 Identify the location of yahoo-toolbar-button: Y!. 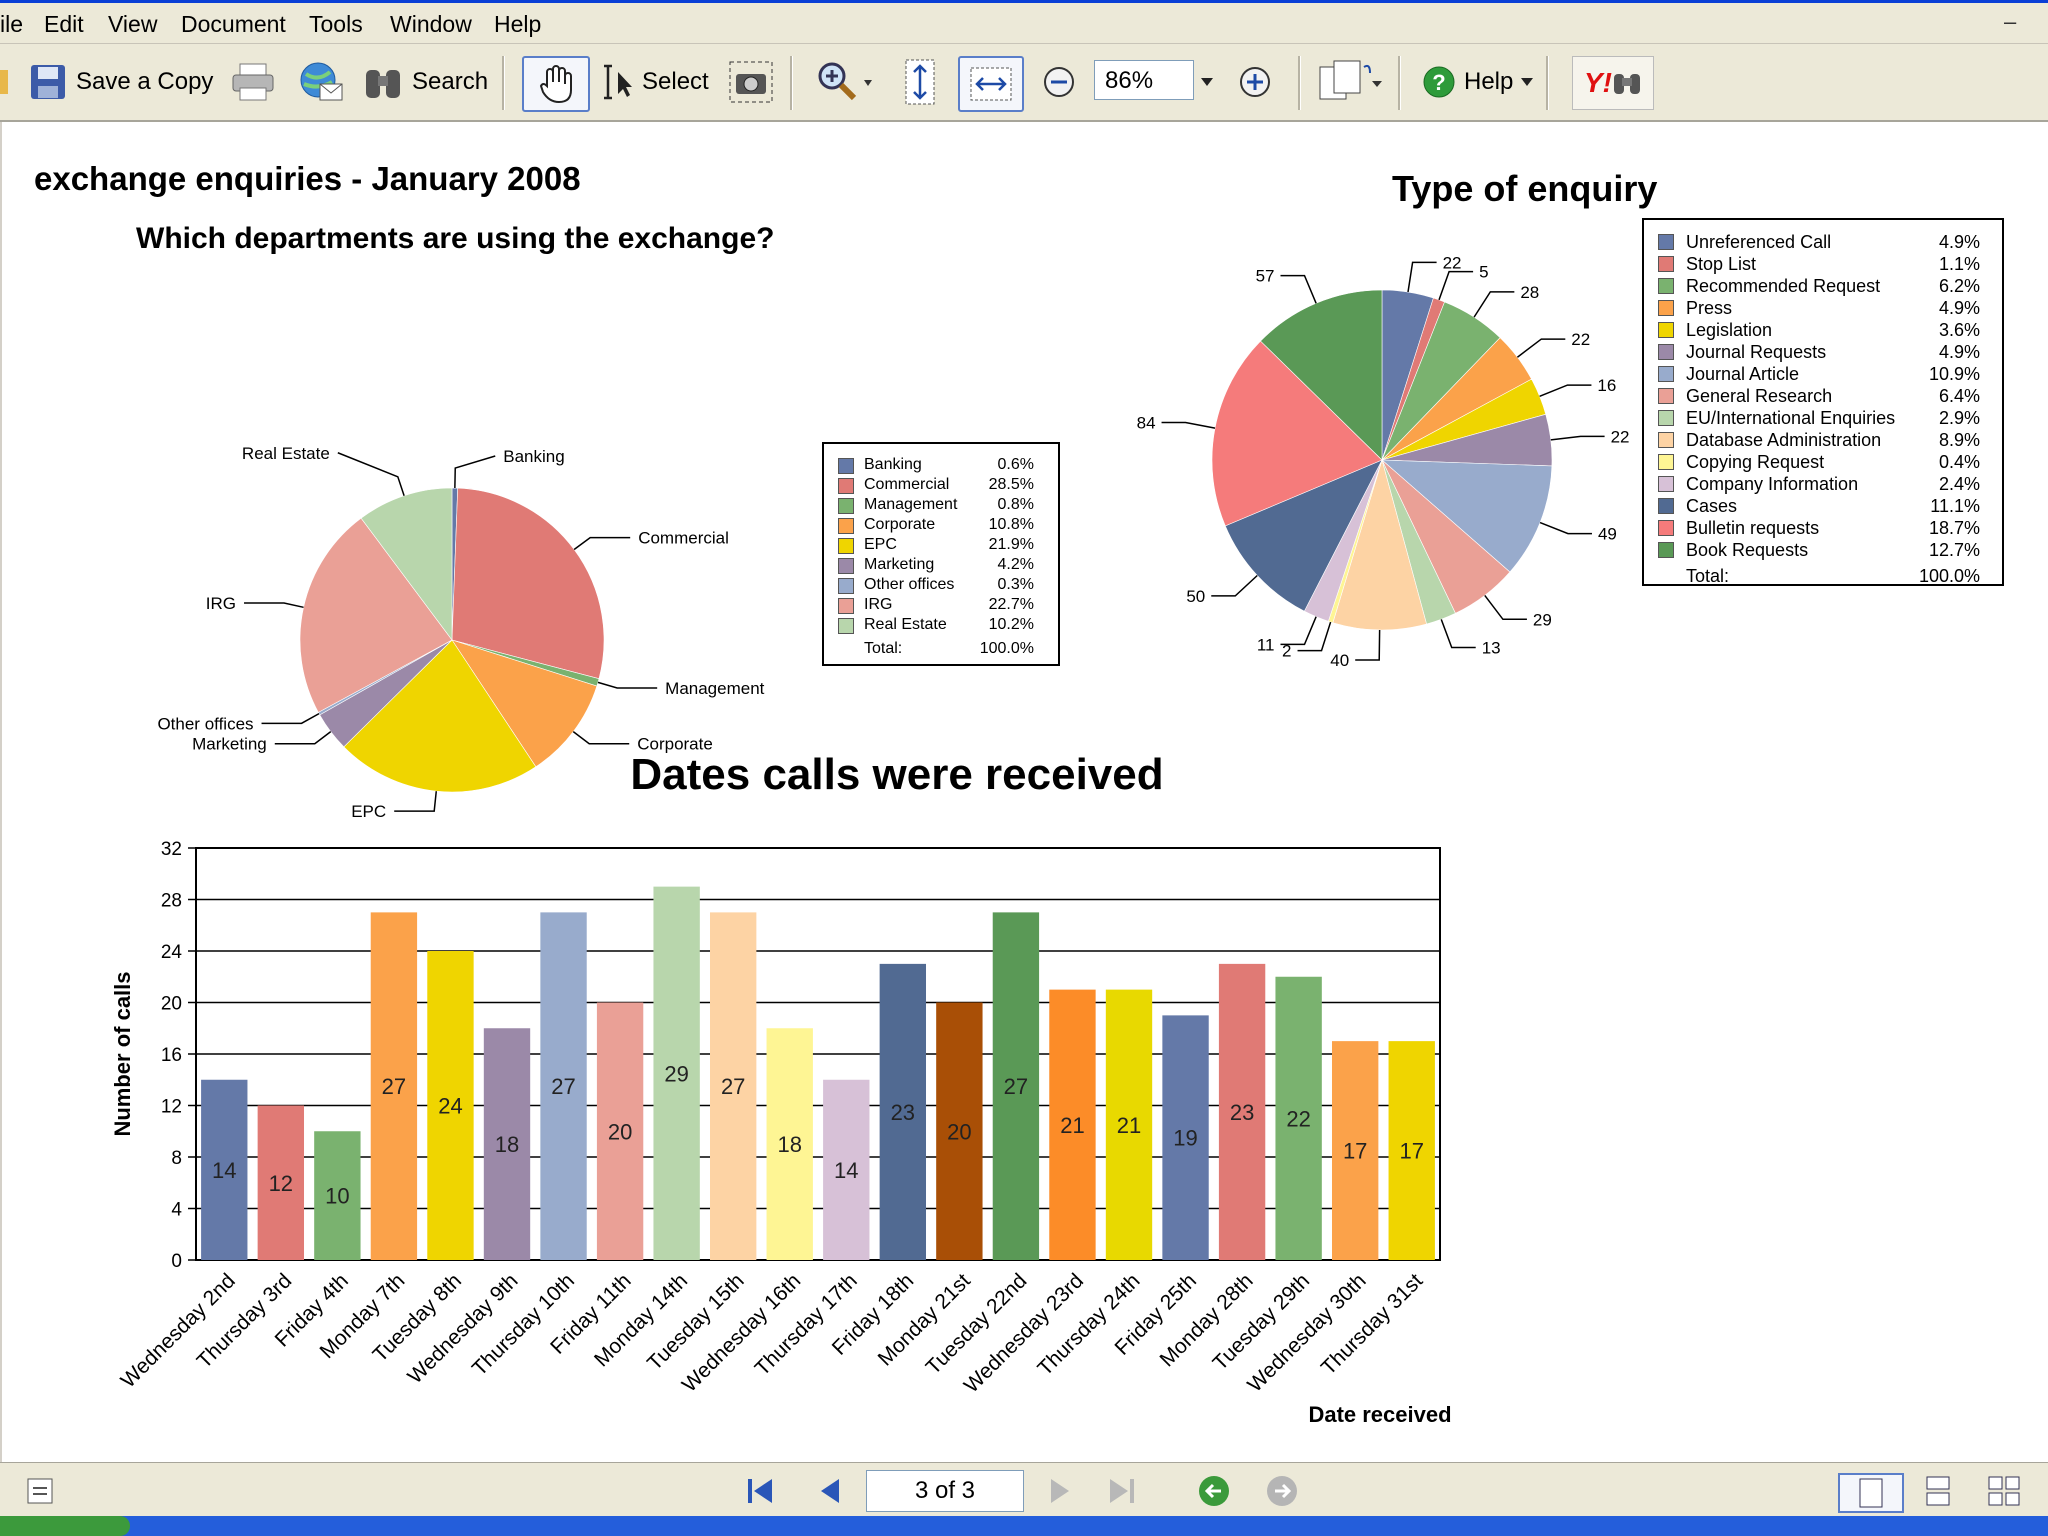
(1613, 83).